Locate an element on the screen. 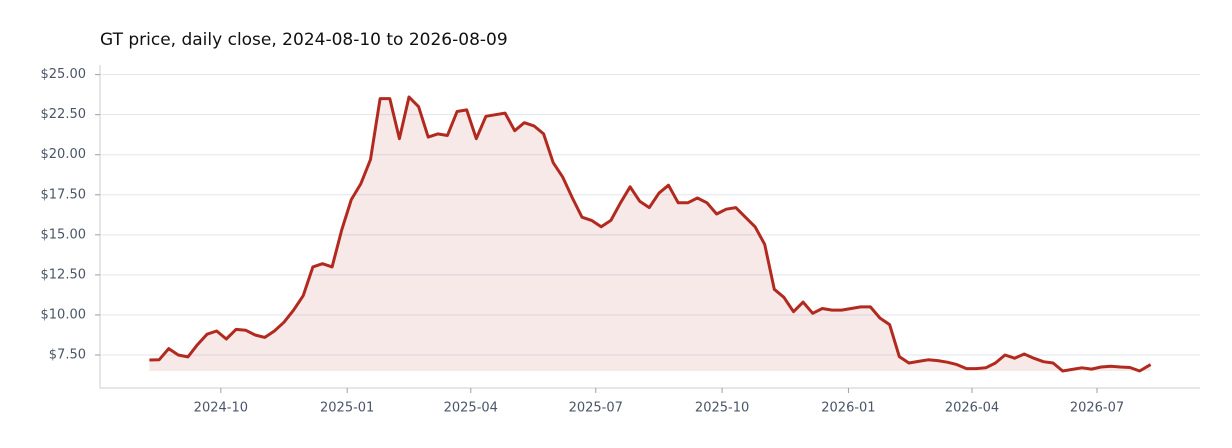  y-tick-label: $25.00 is located at coordinates (64, 74).